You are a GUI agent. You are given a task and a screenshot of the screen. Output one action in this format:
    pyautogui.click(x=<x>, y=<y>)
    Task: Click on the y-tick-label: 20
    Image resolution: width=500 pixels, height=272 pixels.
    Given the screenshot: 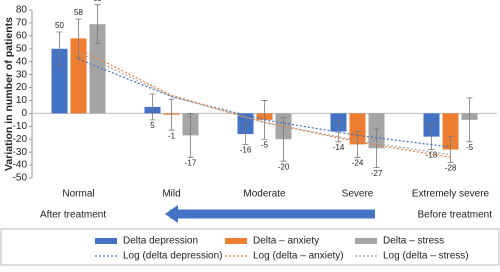 What is the action you would take?
    pyautogui.click(x=22, y=87)
    